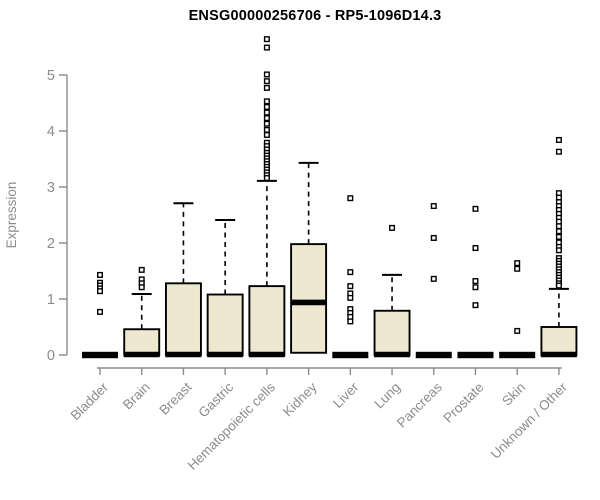 The width and height of the screenshot is (600, 500). What do you see at coordinates (51, 244) in the screenshot?
I see `y-tick-label: 2` at bounding box center [51, 244].